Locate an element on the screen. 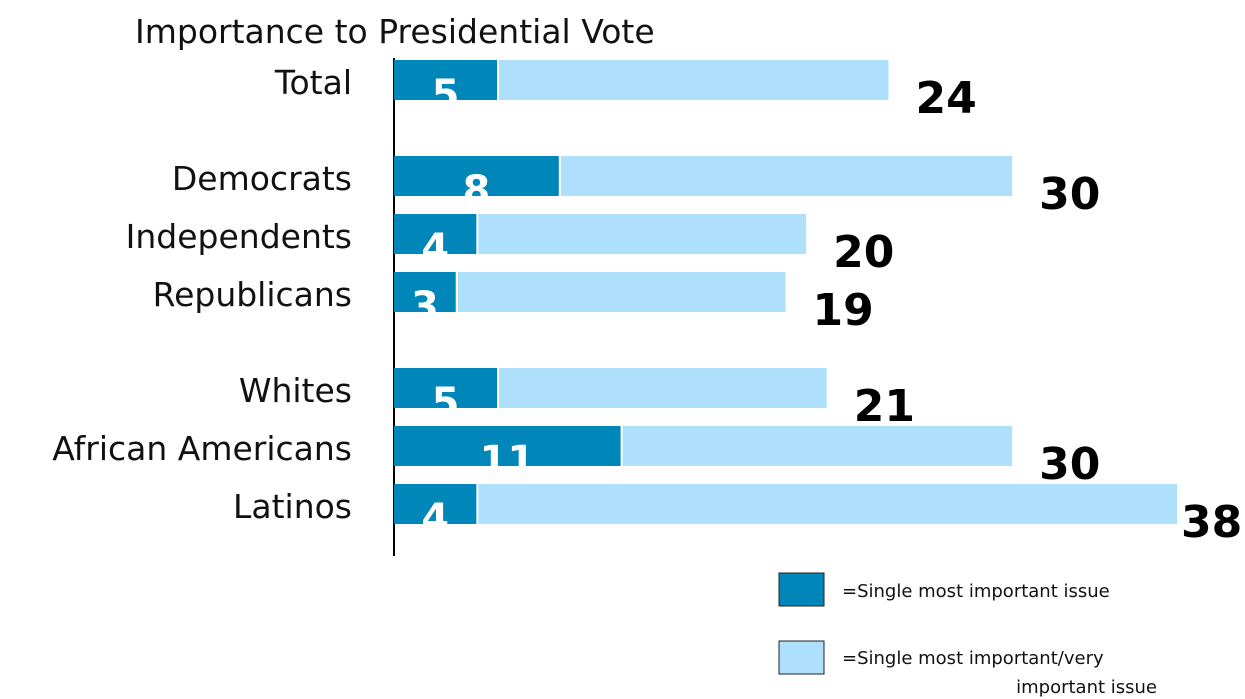 The width and height of the screenshot is (1245, 699). bar-single-most-important-republicans is located at coordinates (425, 292).